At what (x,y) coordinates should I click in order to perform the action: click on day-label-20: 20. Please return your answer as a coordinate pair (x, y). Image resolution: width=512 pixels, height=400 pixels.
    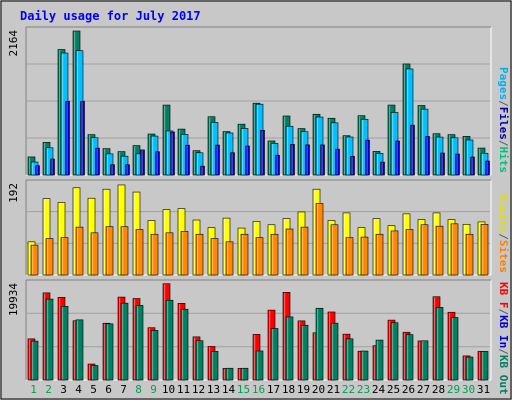
    Looking at the image, I should click on (318, 389).